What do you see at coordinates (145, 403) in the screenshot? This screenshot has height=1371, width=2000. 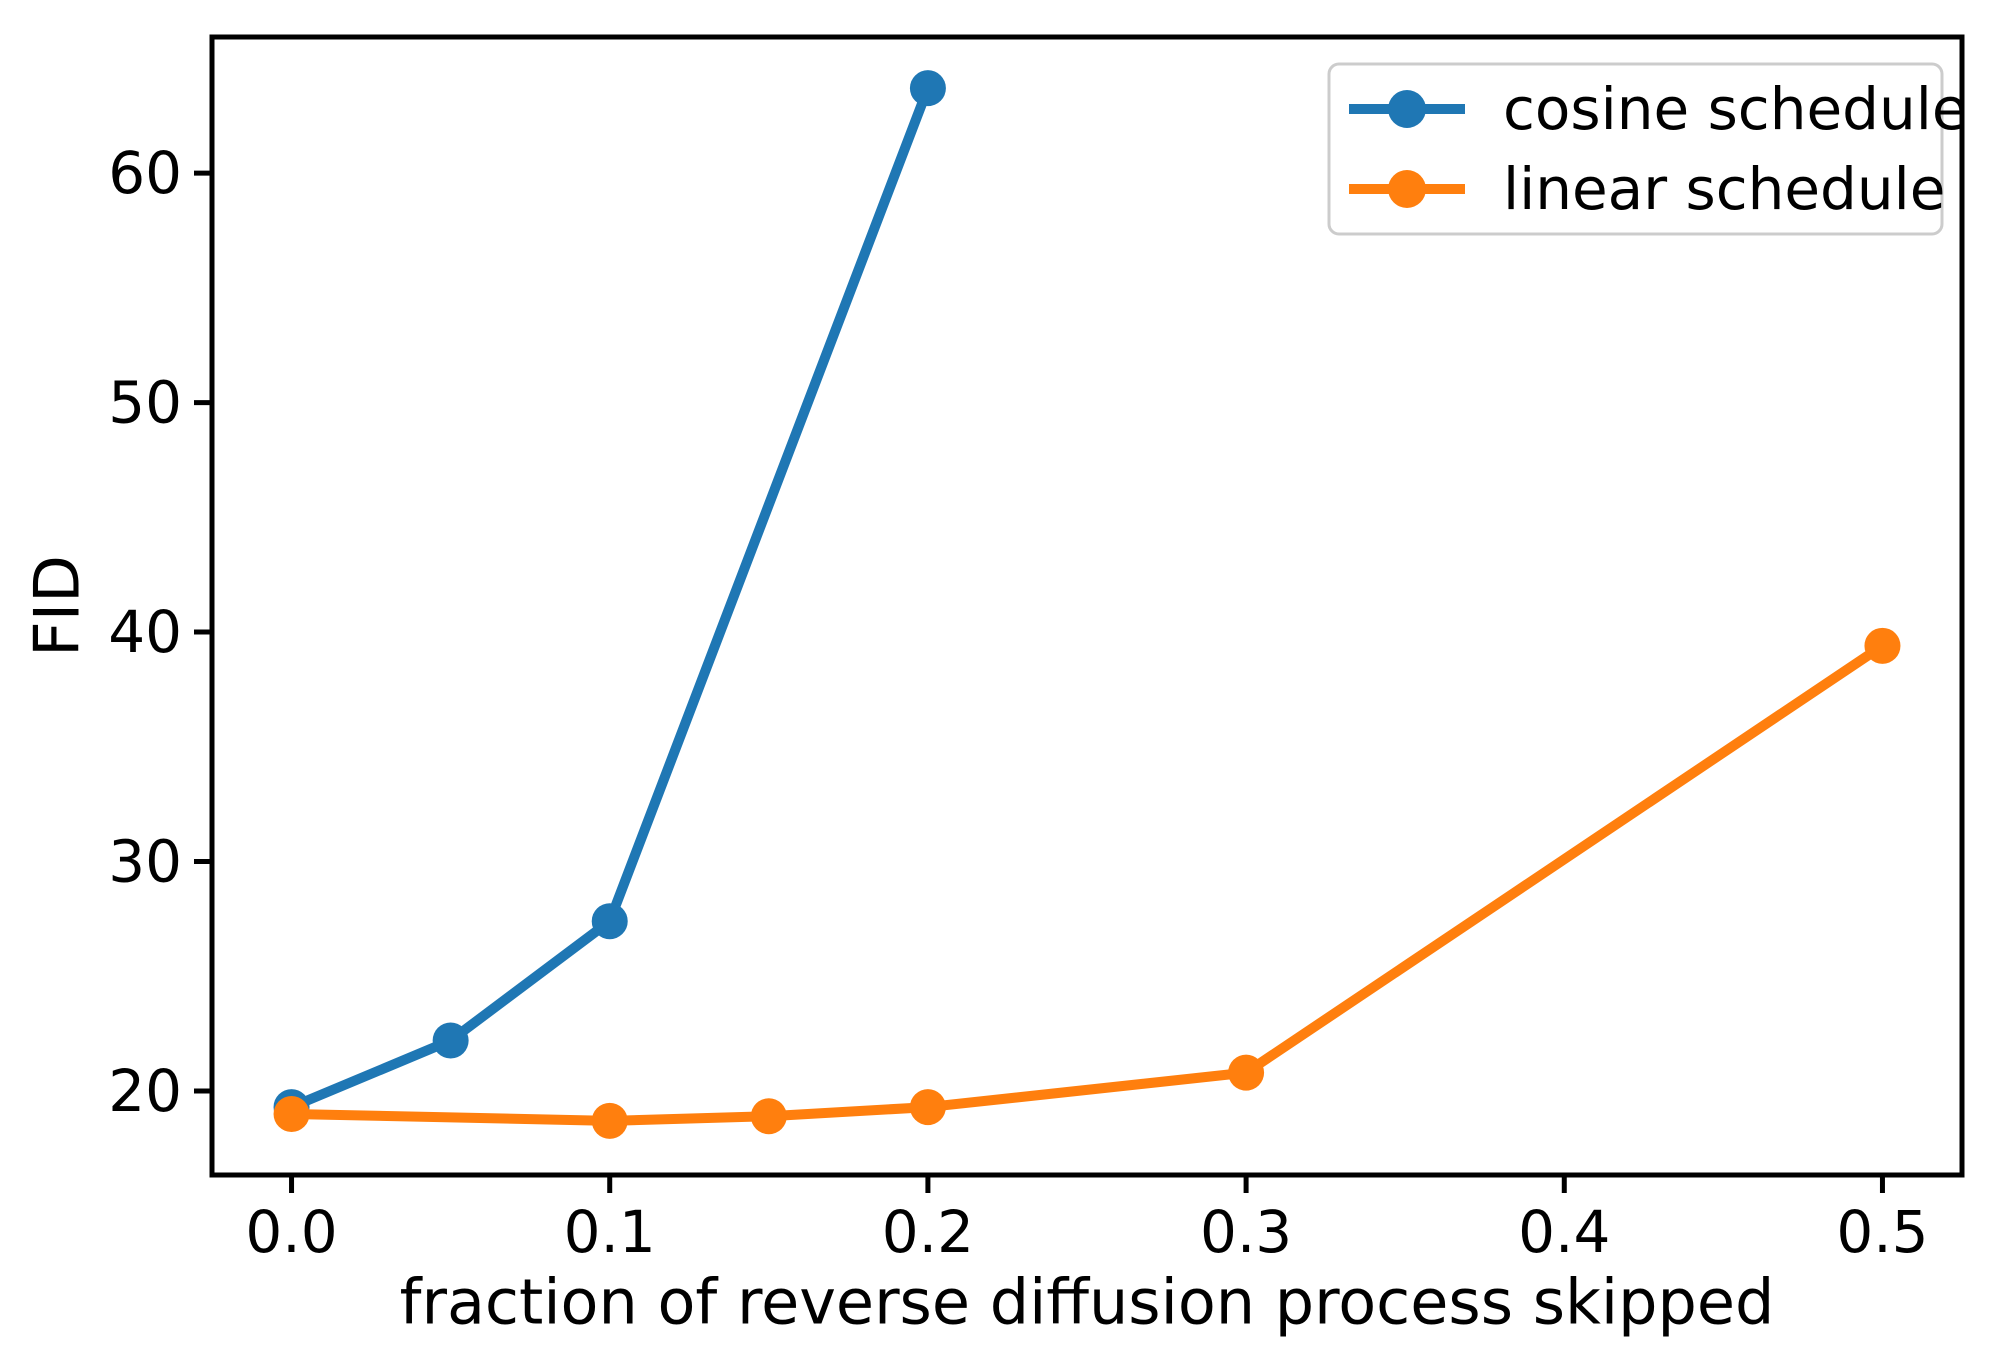 I see `y-tick-label: 50` at bounding box center [145, 403].